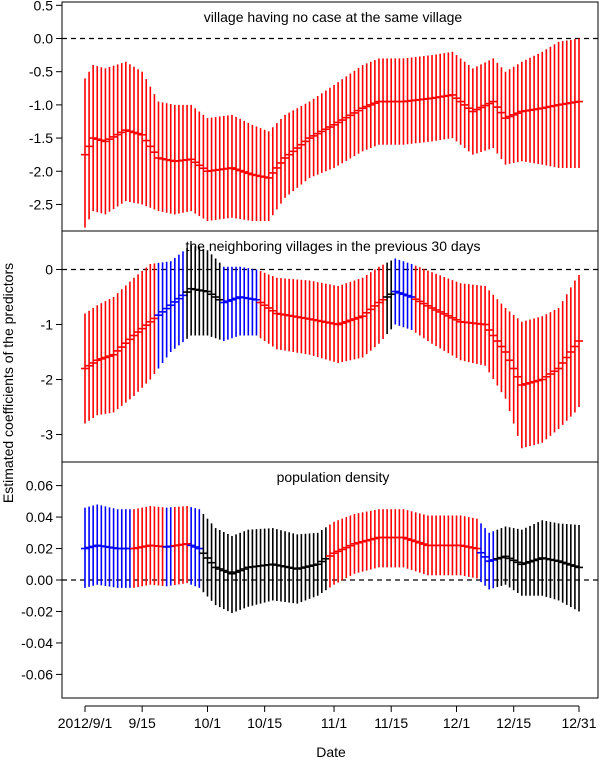  I want to click on panel-title: population density, so click(333, 477).